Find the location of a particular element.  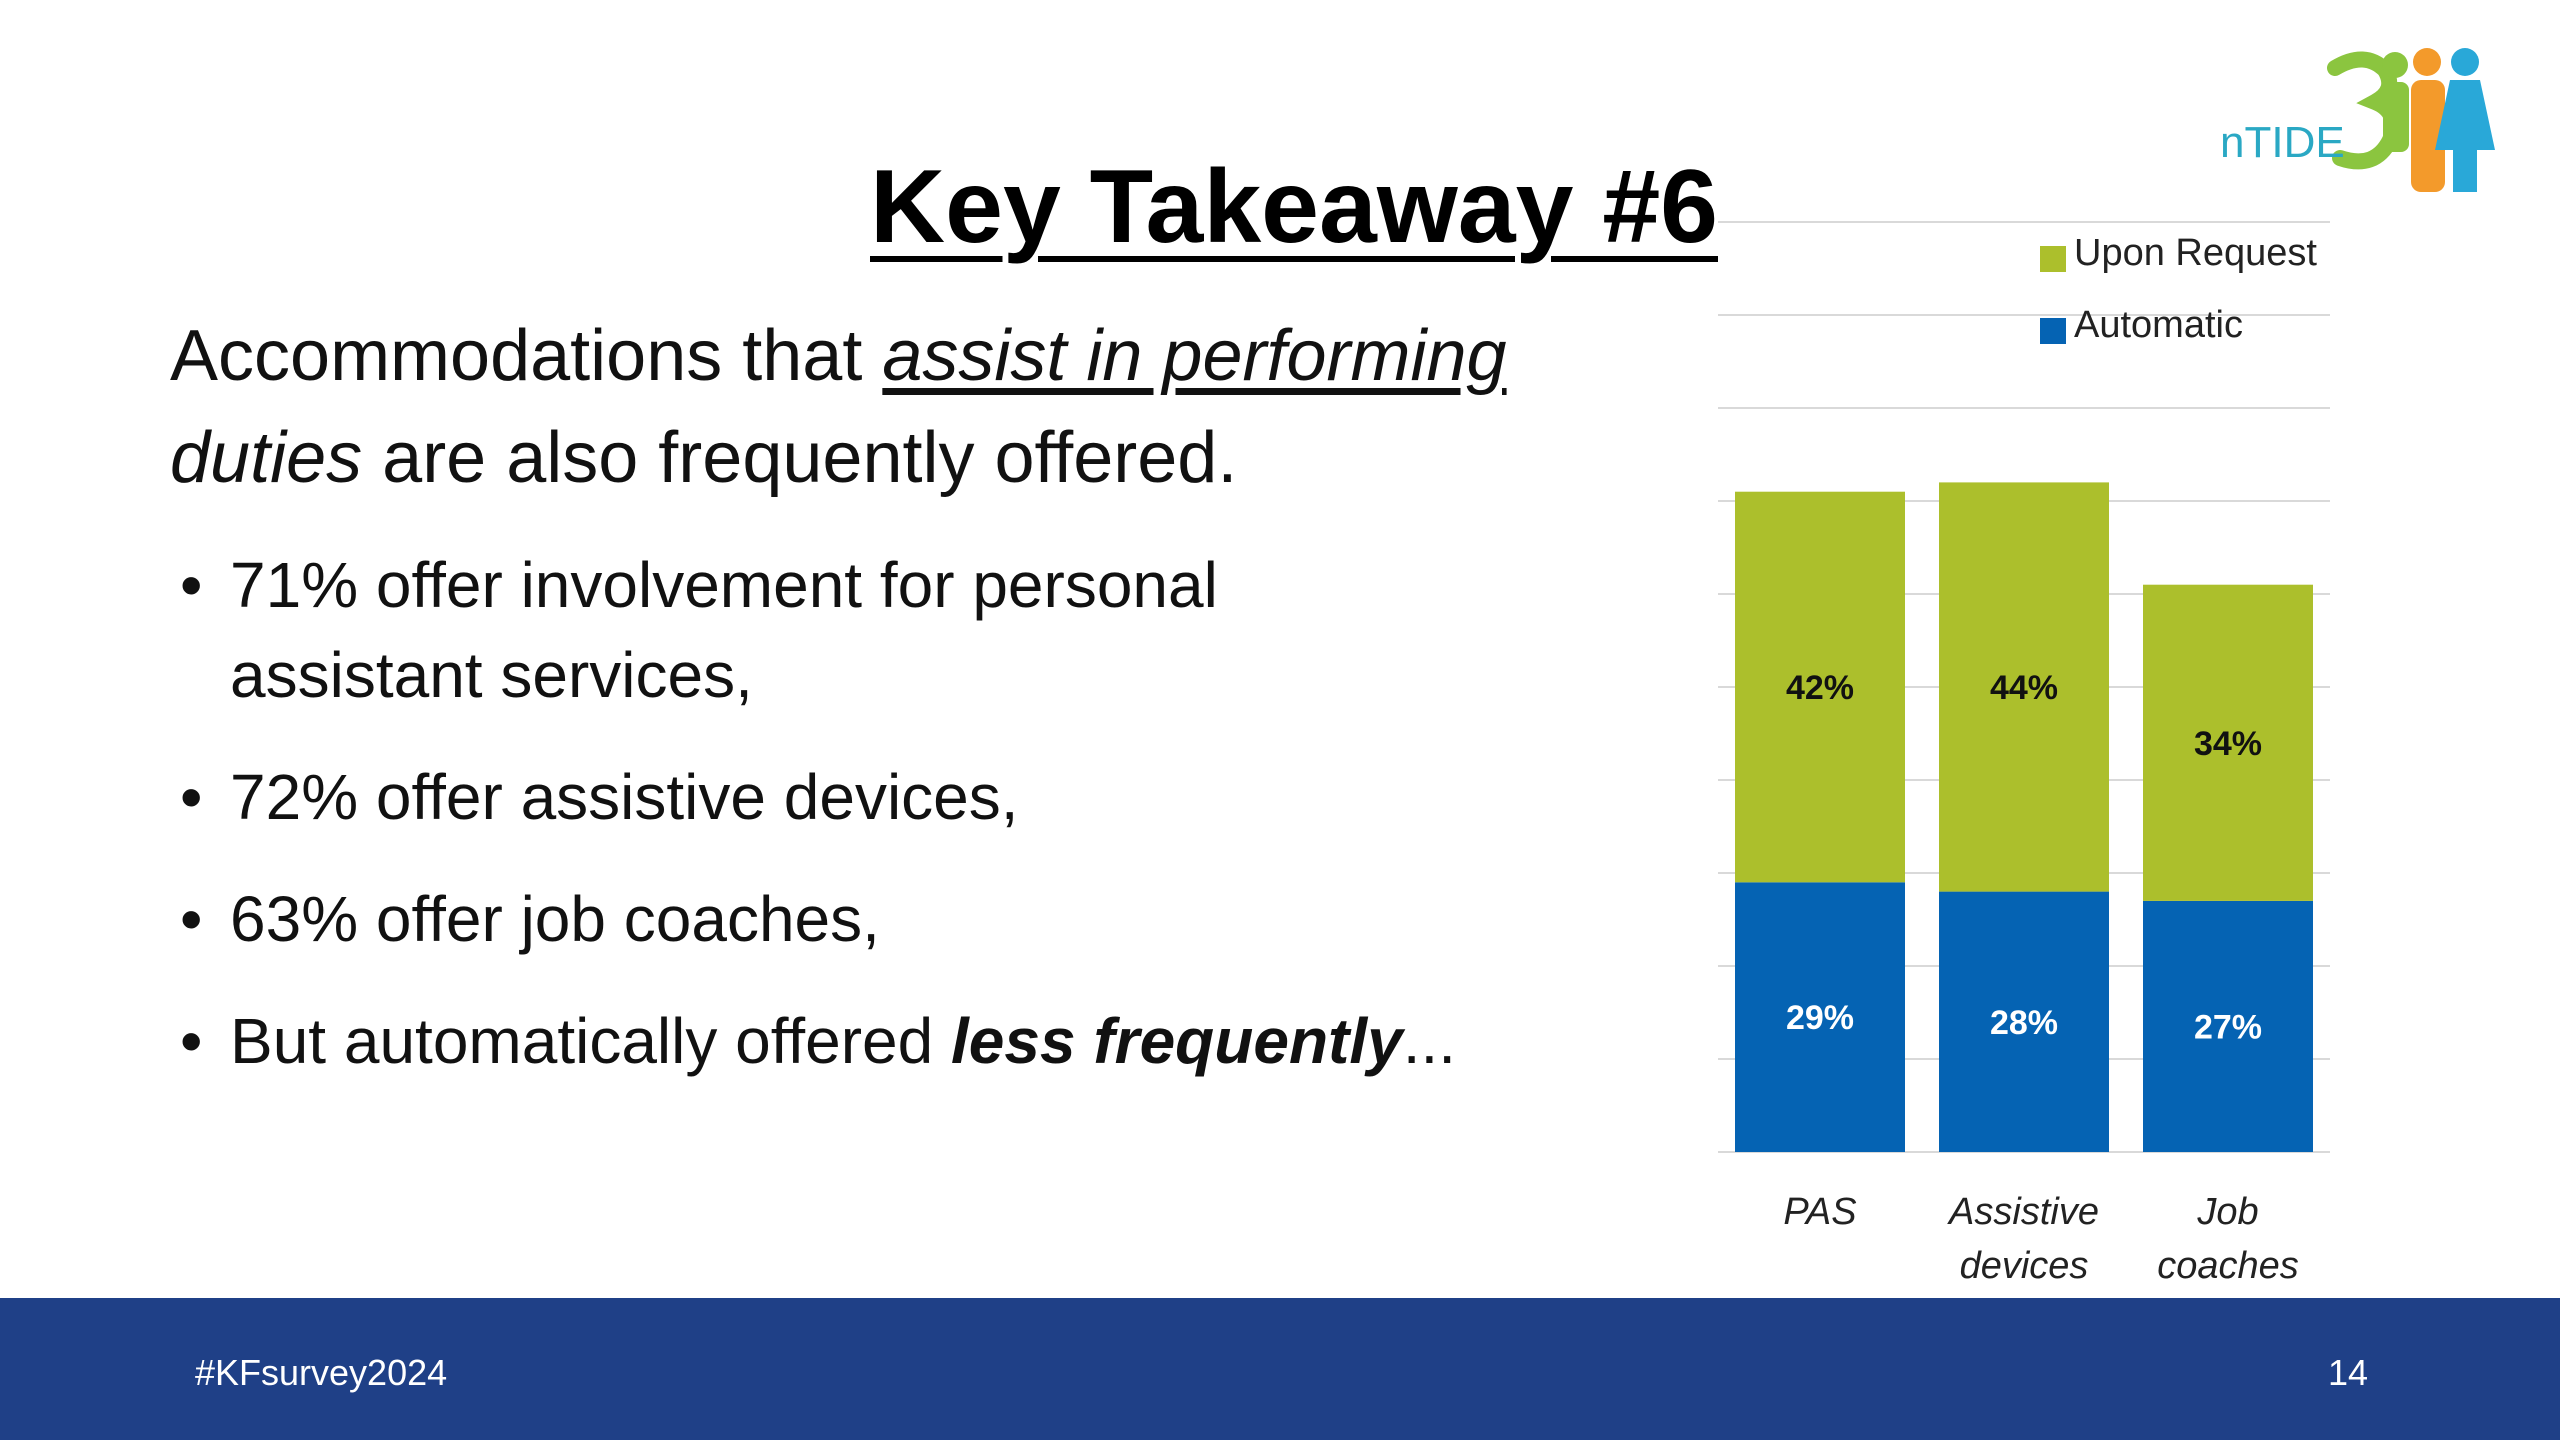

data-label: 29% is located at coordinates (1820, 1018).